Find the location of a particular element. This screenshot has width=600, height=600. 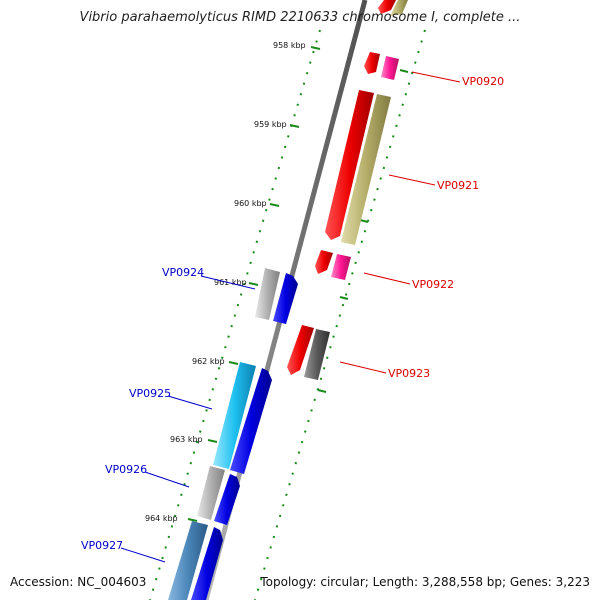

features-right is located at coordinates (347, 190).